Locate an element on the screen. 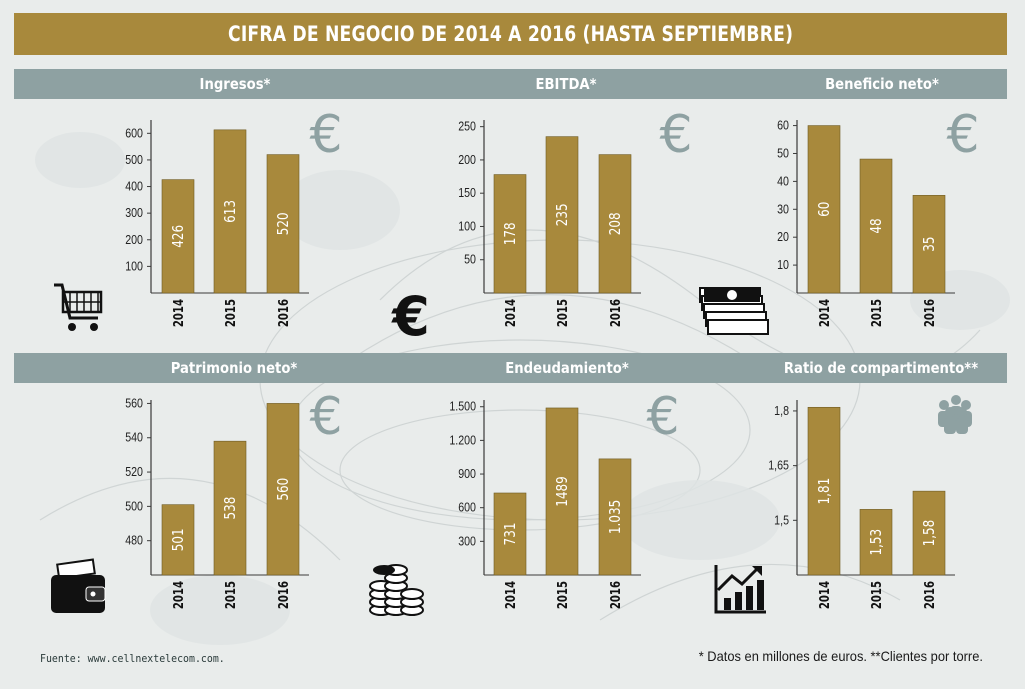 The height and width of the screenshot is (689, 1025). y-tick-label: 60 is located at coordinates (783, 125).